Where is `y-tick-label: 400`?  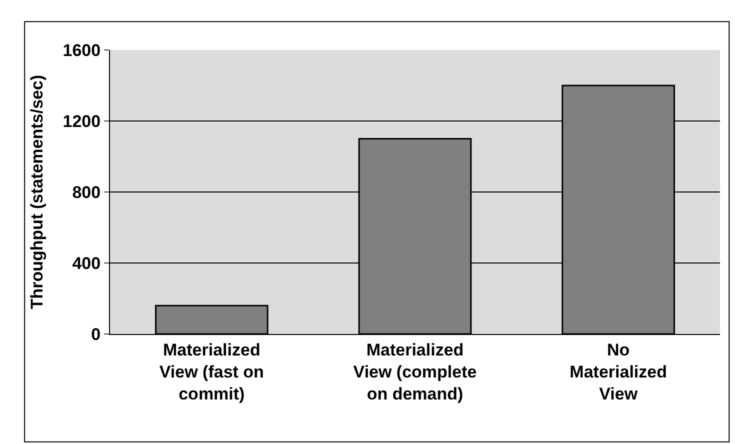
y-tick-label: 400 is located at coordinates (86, 263).